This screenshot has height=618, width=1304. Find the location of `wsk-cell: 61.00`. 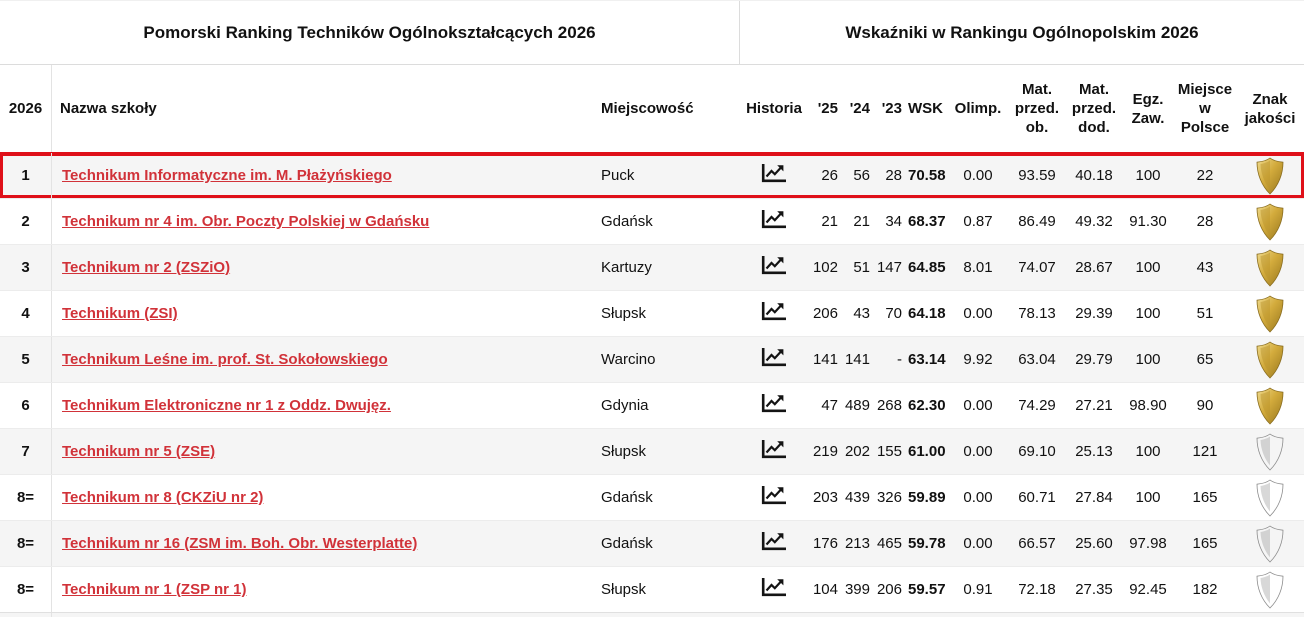

wsk-cell: 61.00 is located at coordinates (927, 451).